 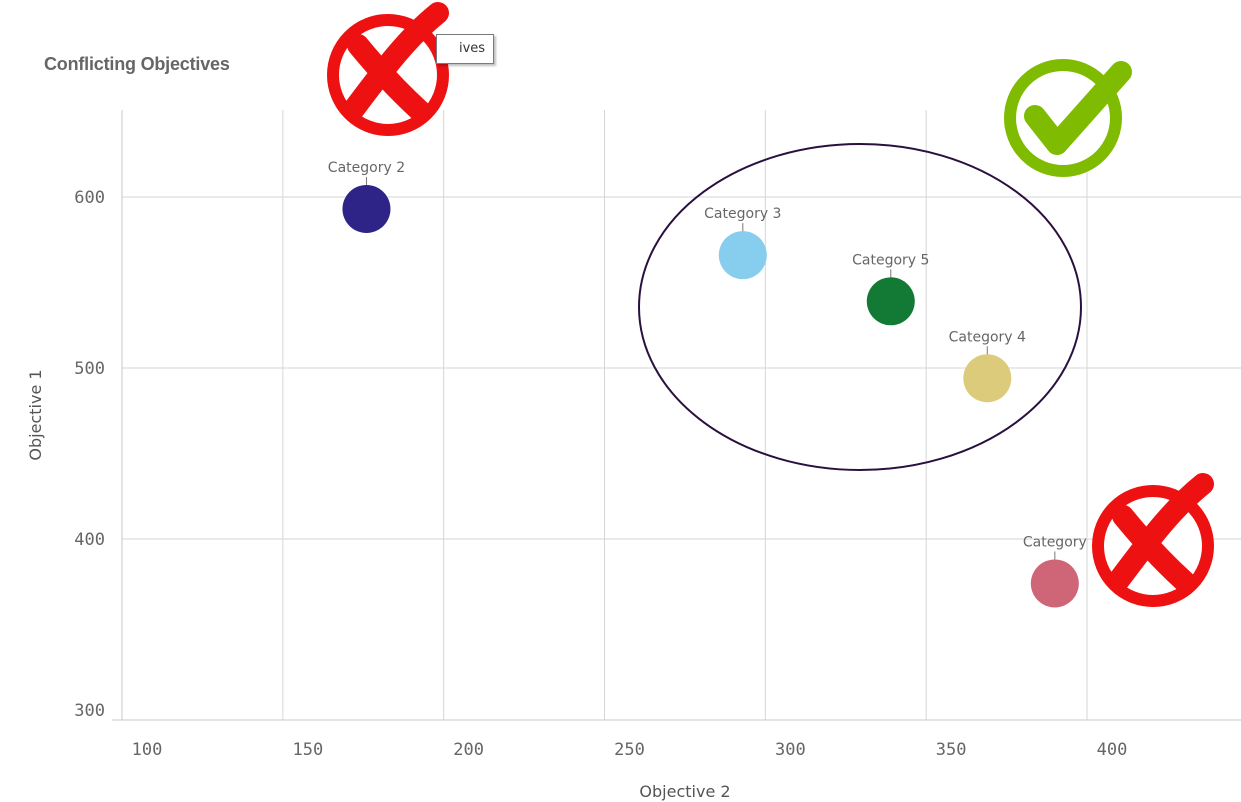 I want to click on data-point-label: Category 5, so click(x=890, y=260).